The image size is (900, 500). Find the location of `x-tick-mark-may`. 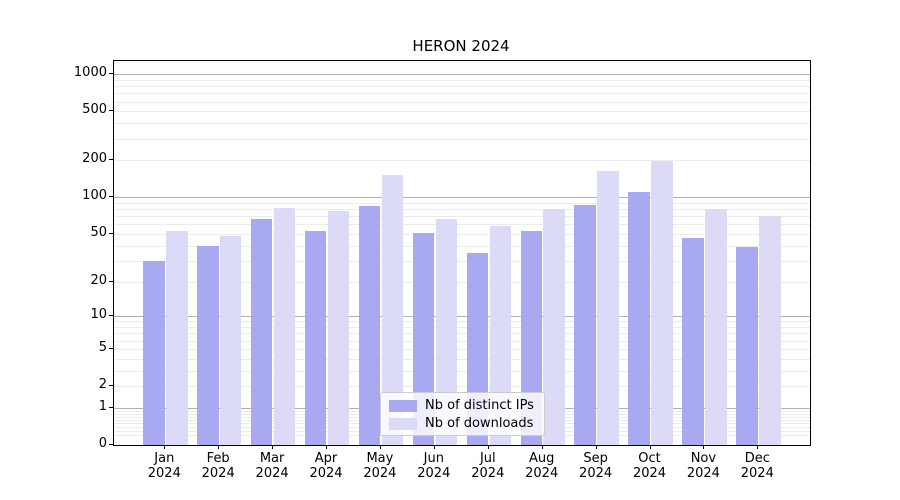

x-tick-mark-may is located at coordinates (380, 447).